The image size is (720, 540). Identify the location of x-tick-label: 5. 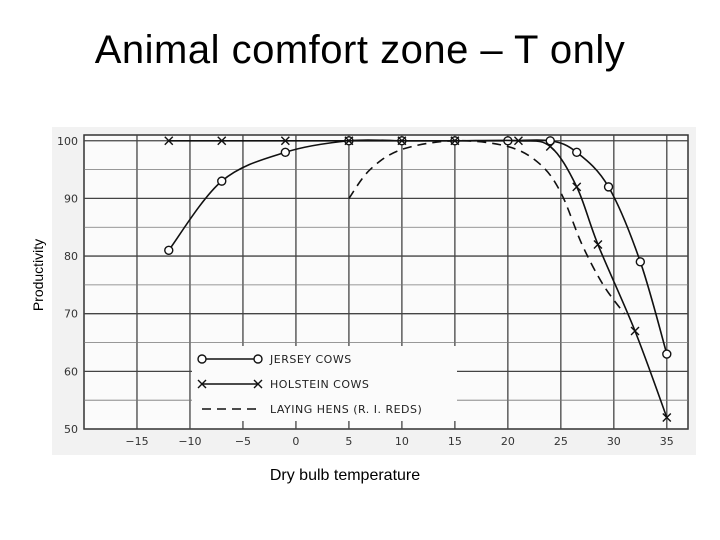
(348, 441).